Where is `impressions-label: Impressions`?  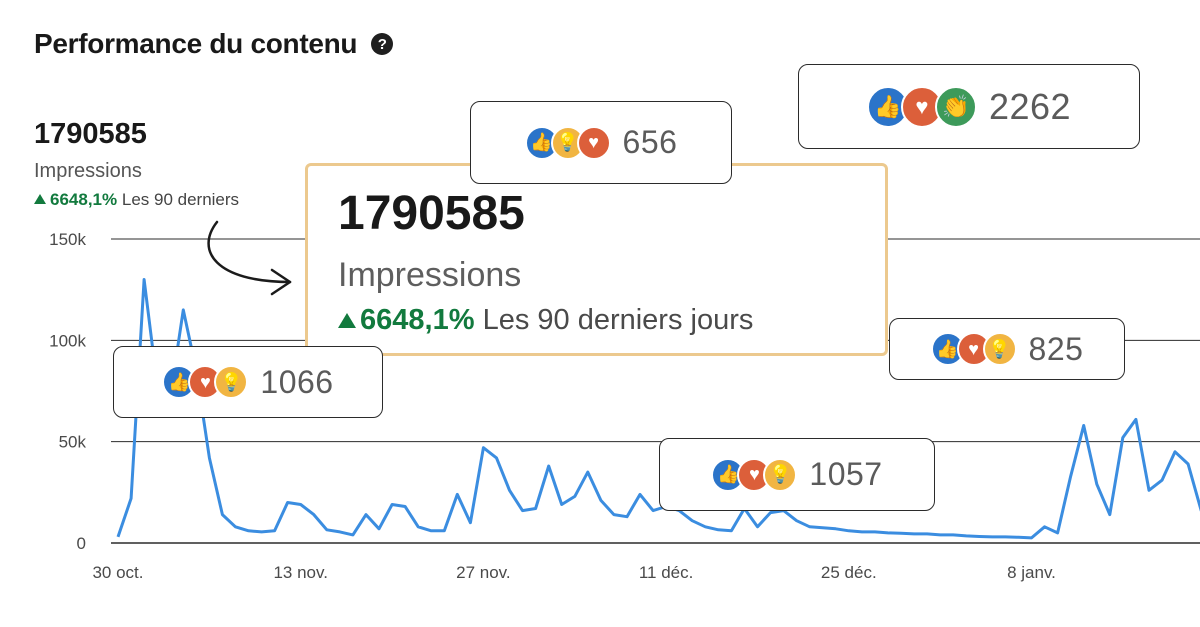 impressions-label: Impressions is located at coordinates (88, 171).